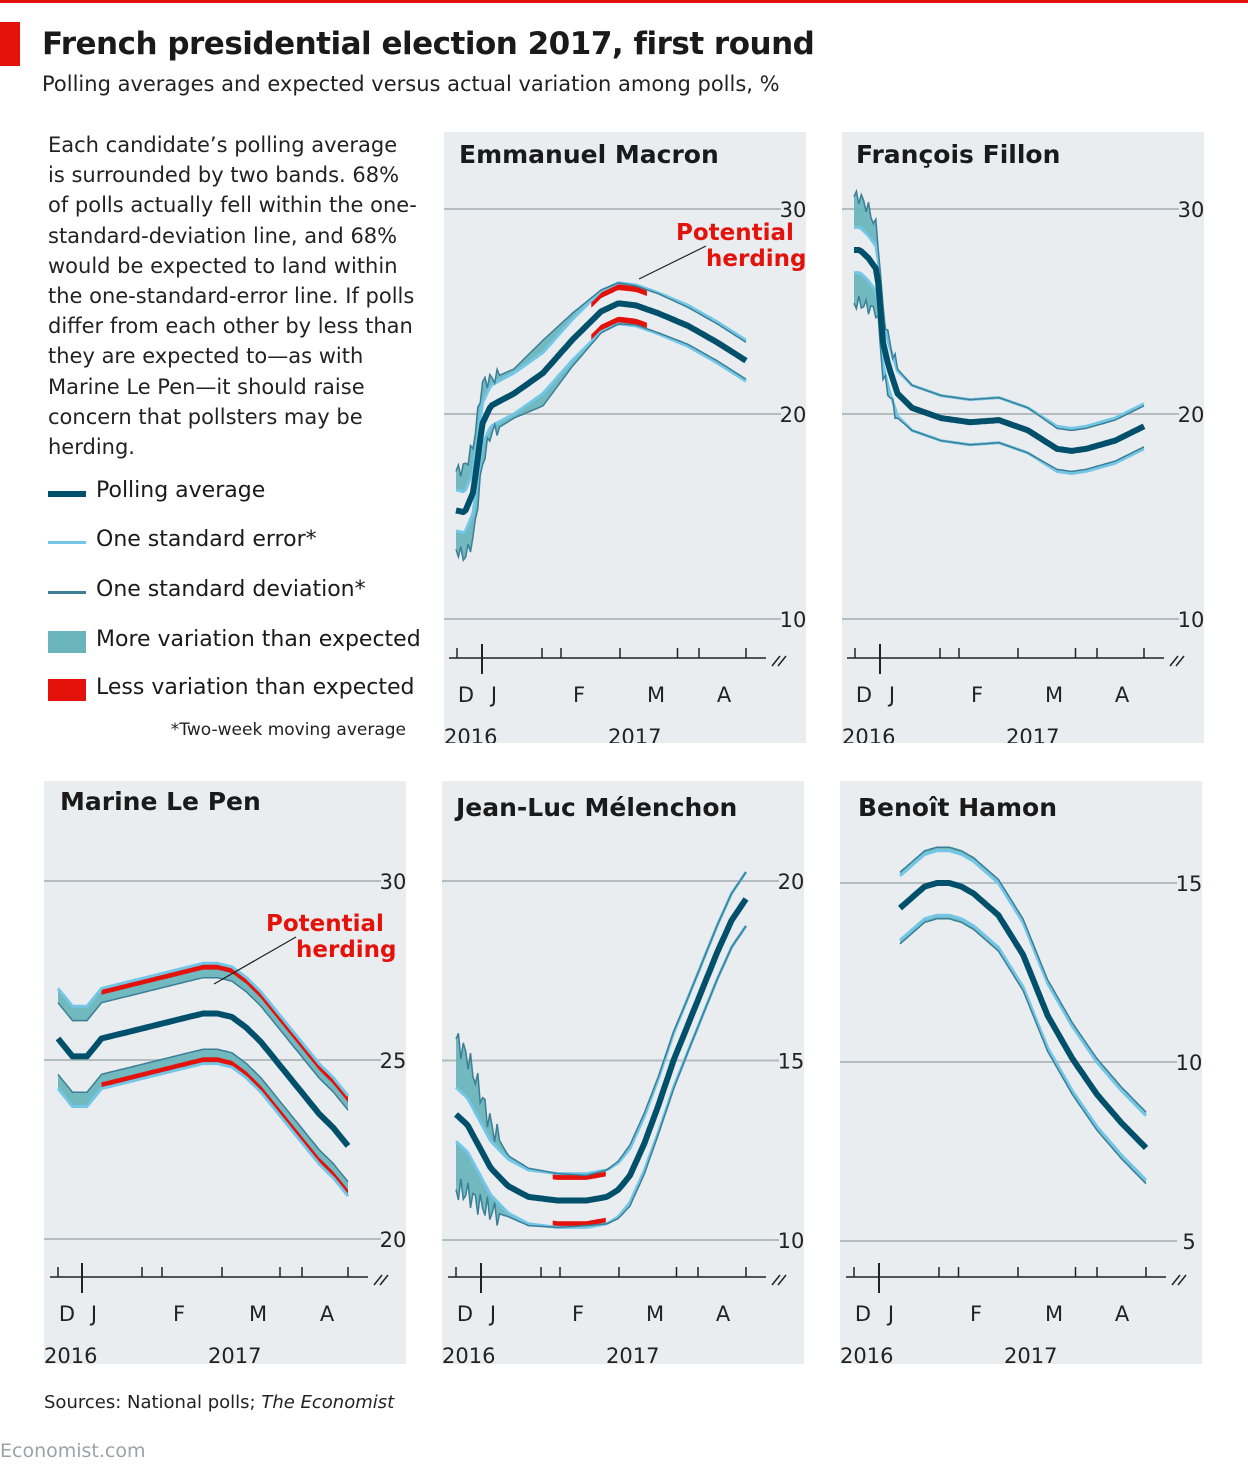  I want to click on legend-label: One standard deviation*, so click(231, 589).